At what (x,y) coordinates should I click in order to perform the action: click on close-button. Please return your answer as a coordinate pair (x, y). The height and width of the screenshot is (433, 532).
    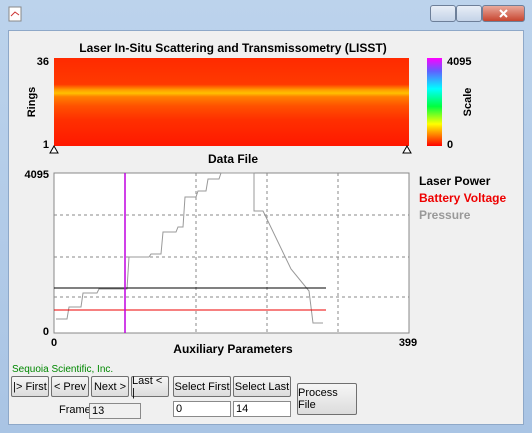
    Looking at the image, I should click on (503, 13).